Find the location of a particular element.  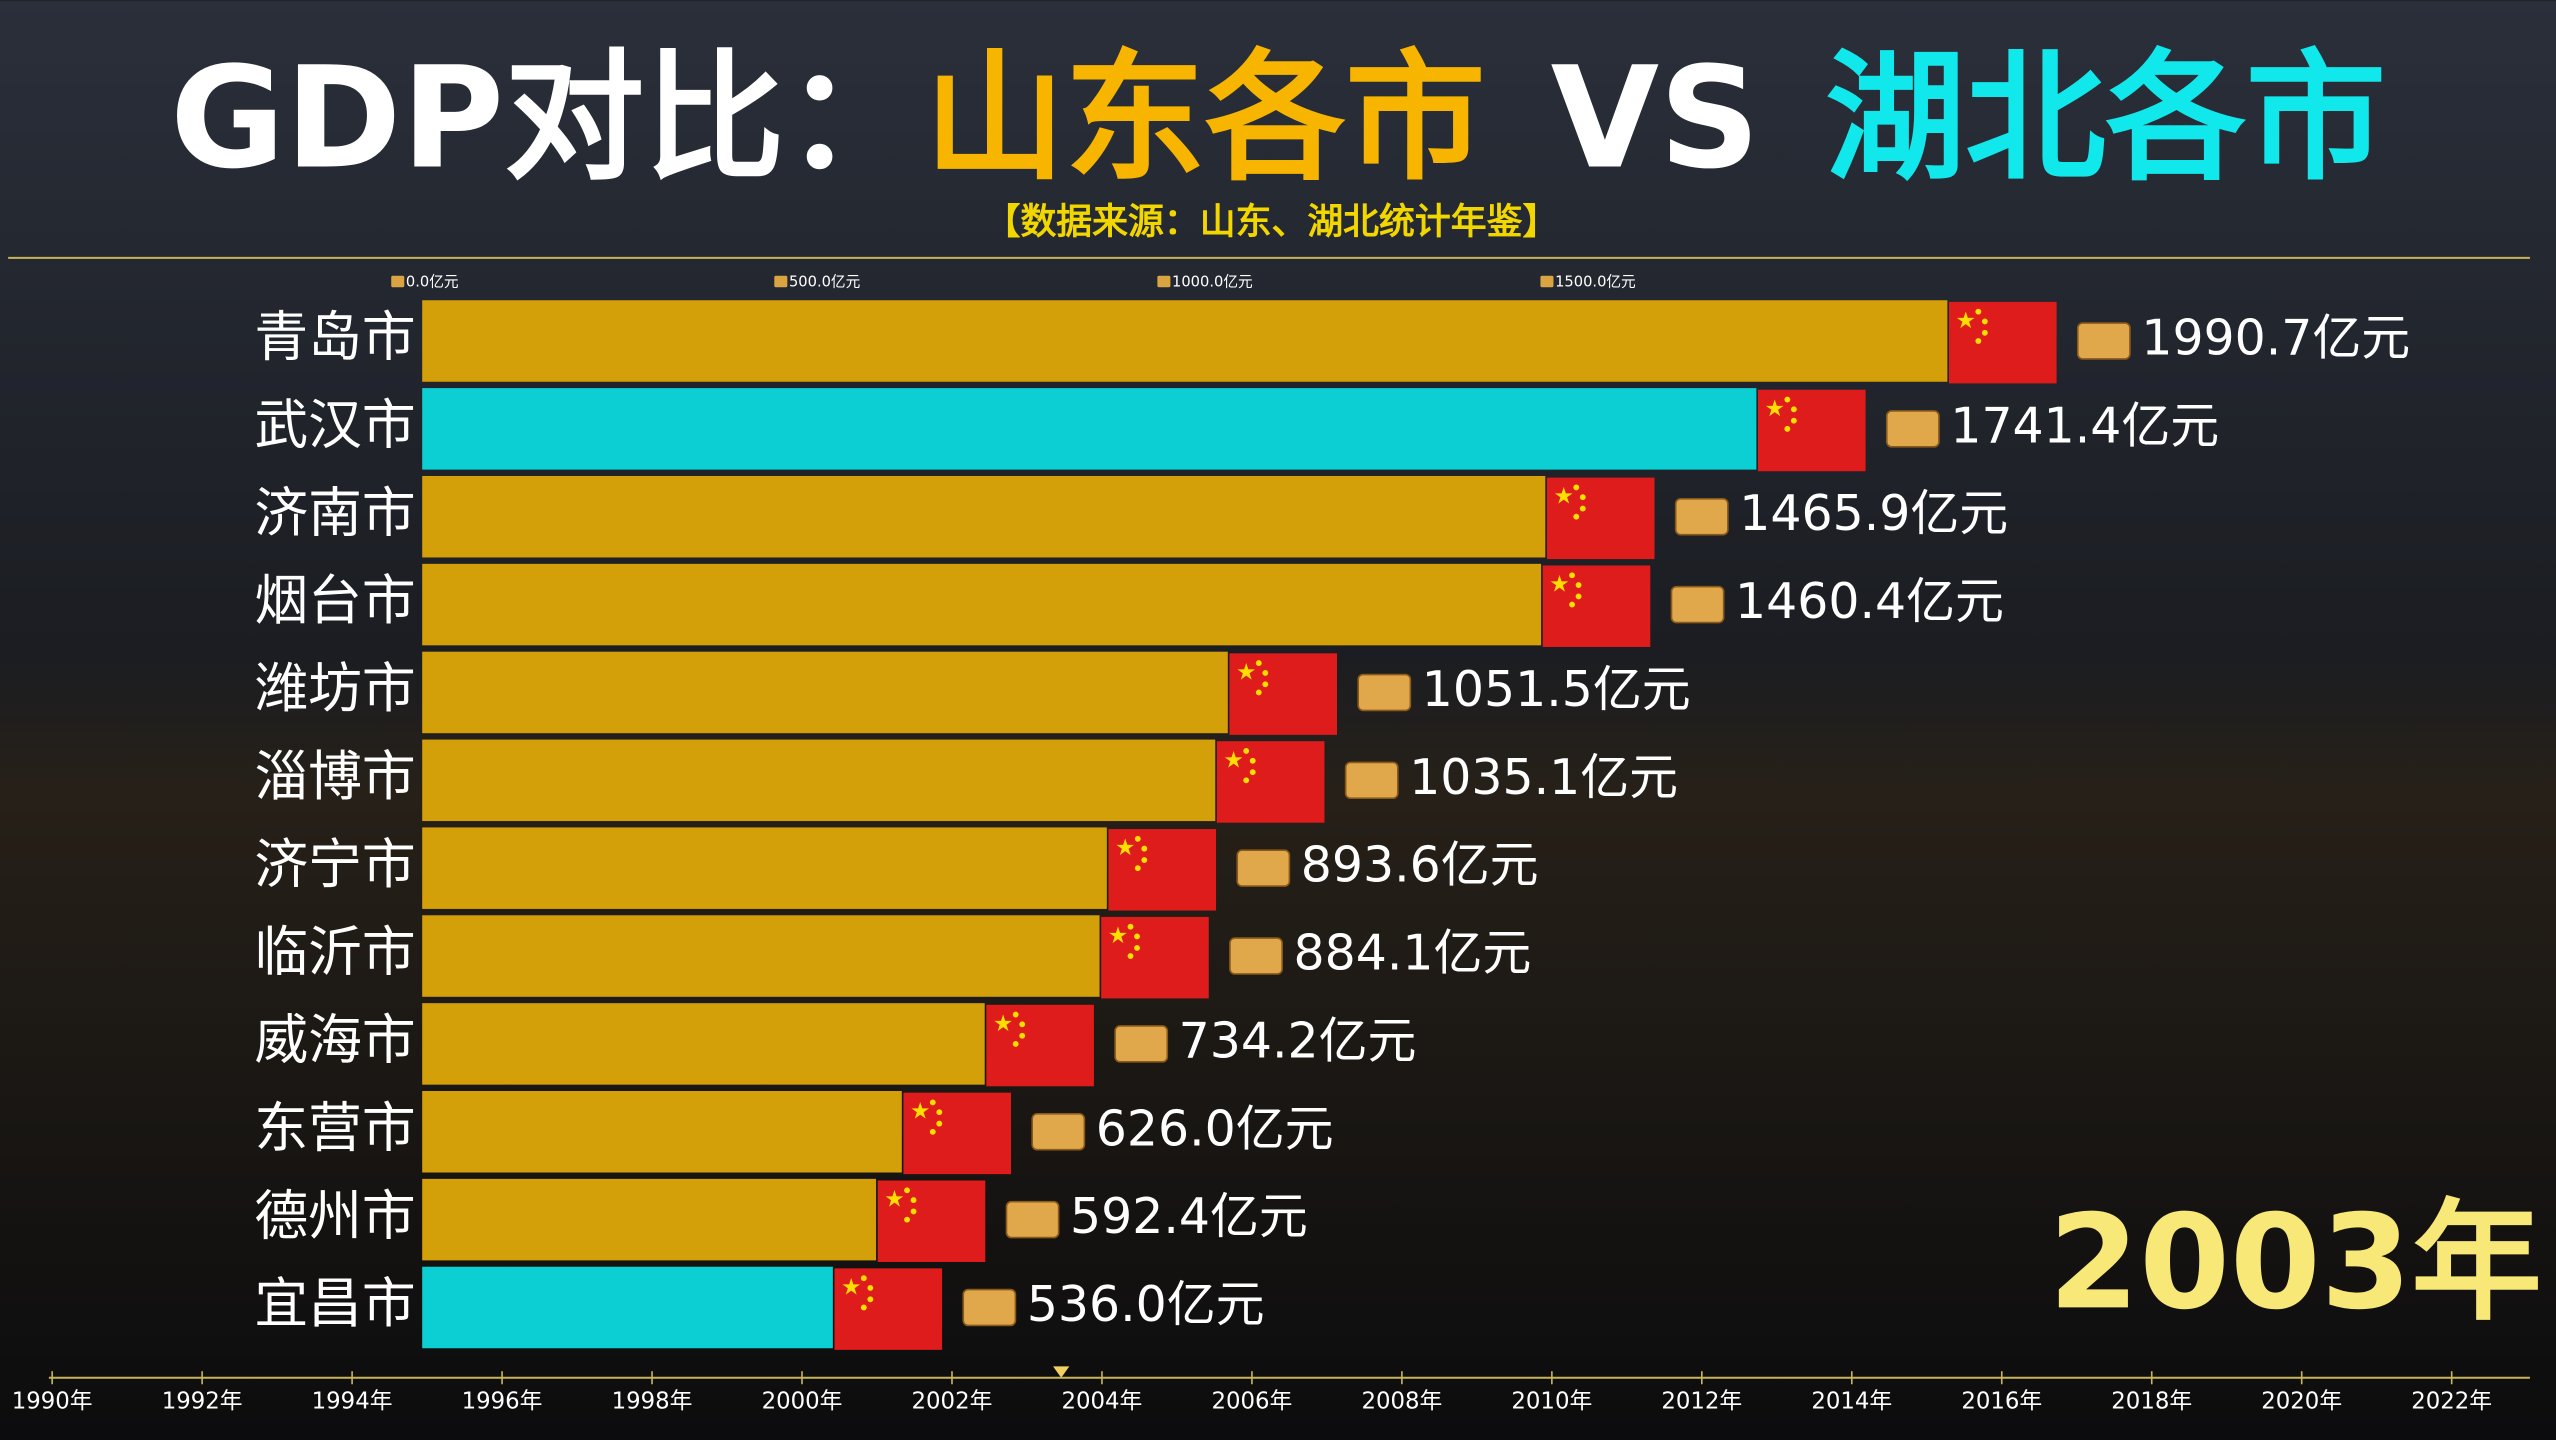

timeline-label: 1996年 is located at coordinates (502, 1402).